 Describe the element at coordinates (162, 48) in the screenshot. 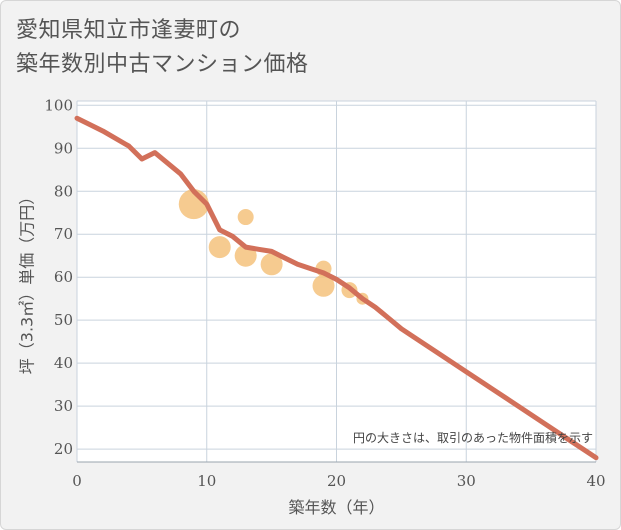

I see `chart-title: 愛知県知立市逢妻町の 築年数別中古マンション価格` at that location.